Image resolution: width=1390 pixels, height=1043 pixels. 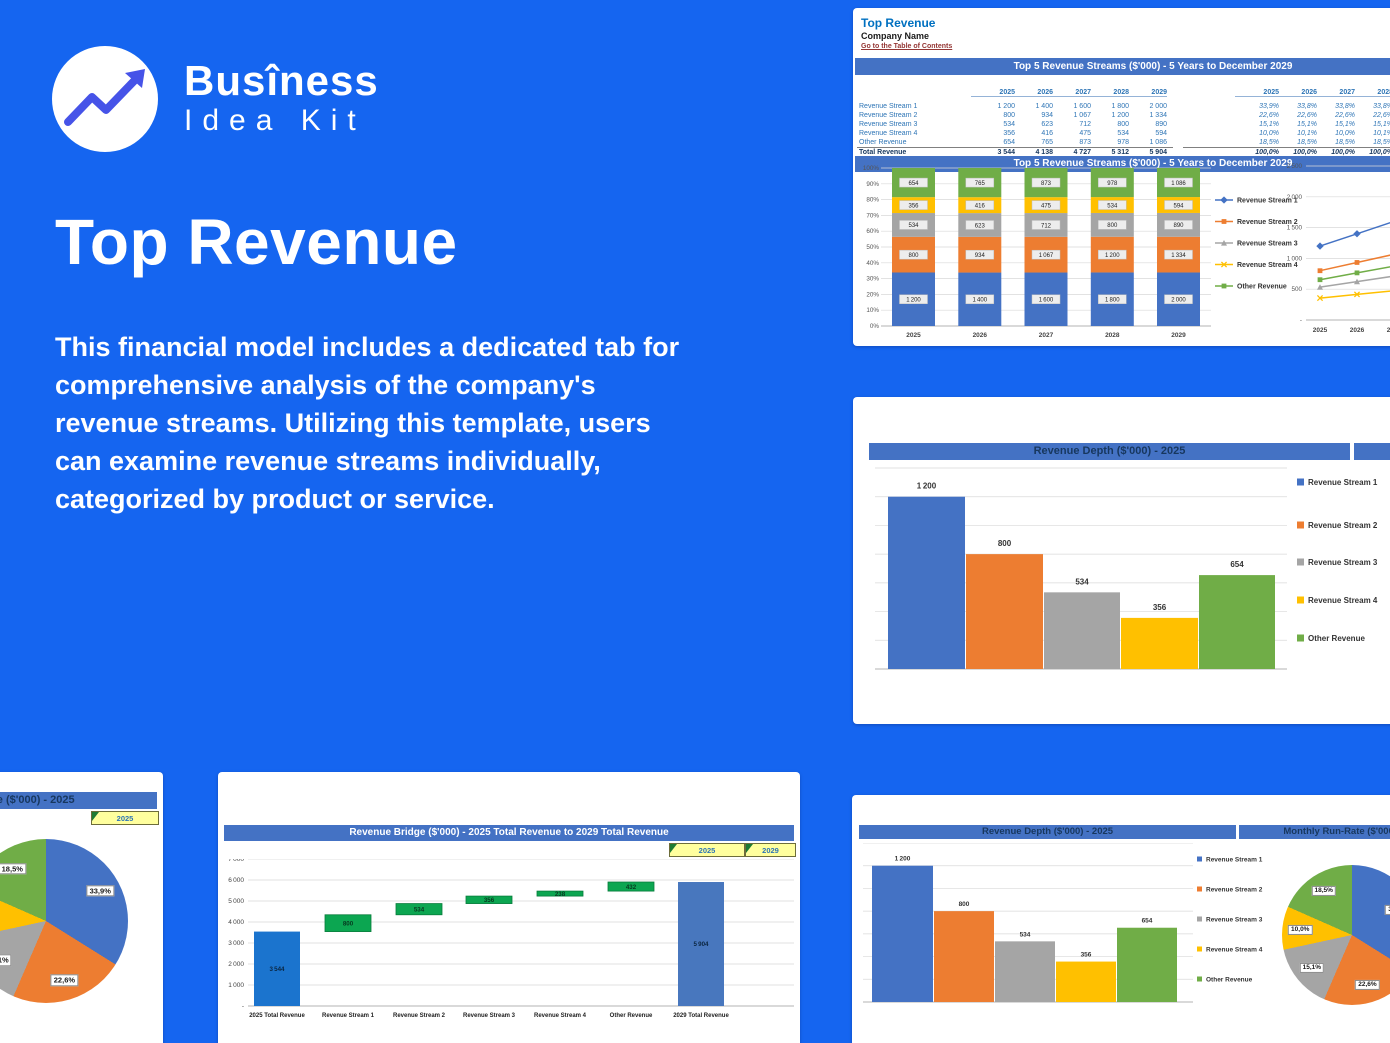 I want to click on y-tick-label: 40%, so click(x=872, y=263).